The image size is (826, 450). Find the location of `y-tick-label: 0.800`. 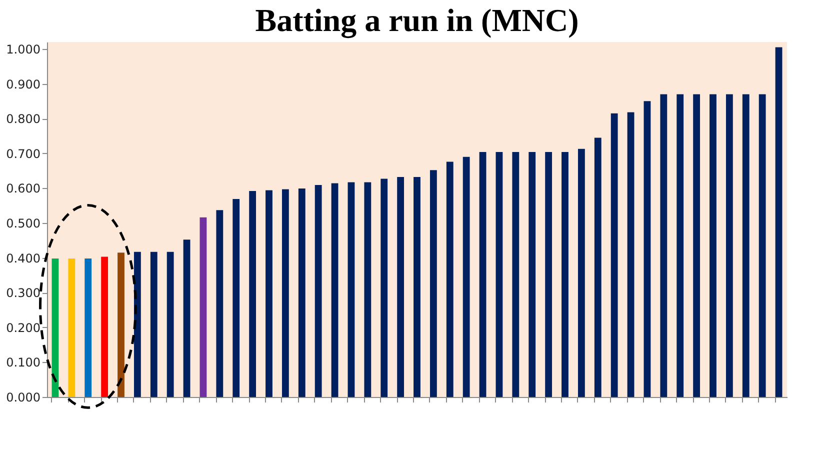

y-tick-label: 0.800 is located at coordinates (23, 119).